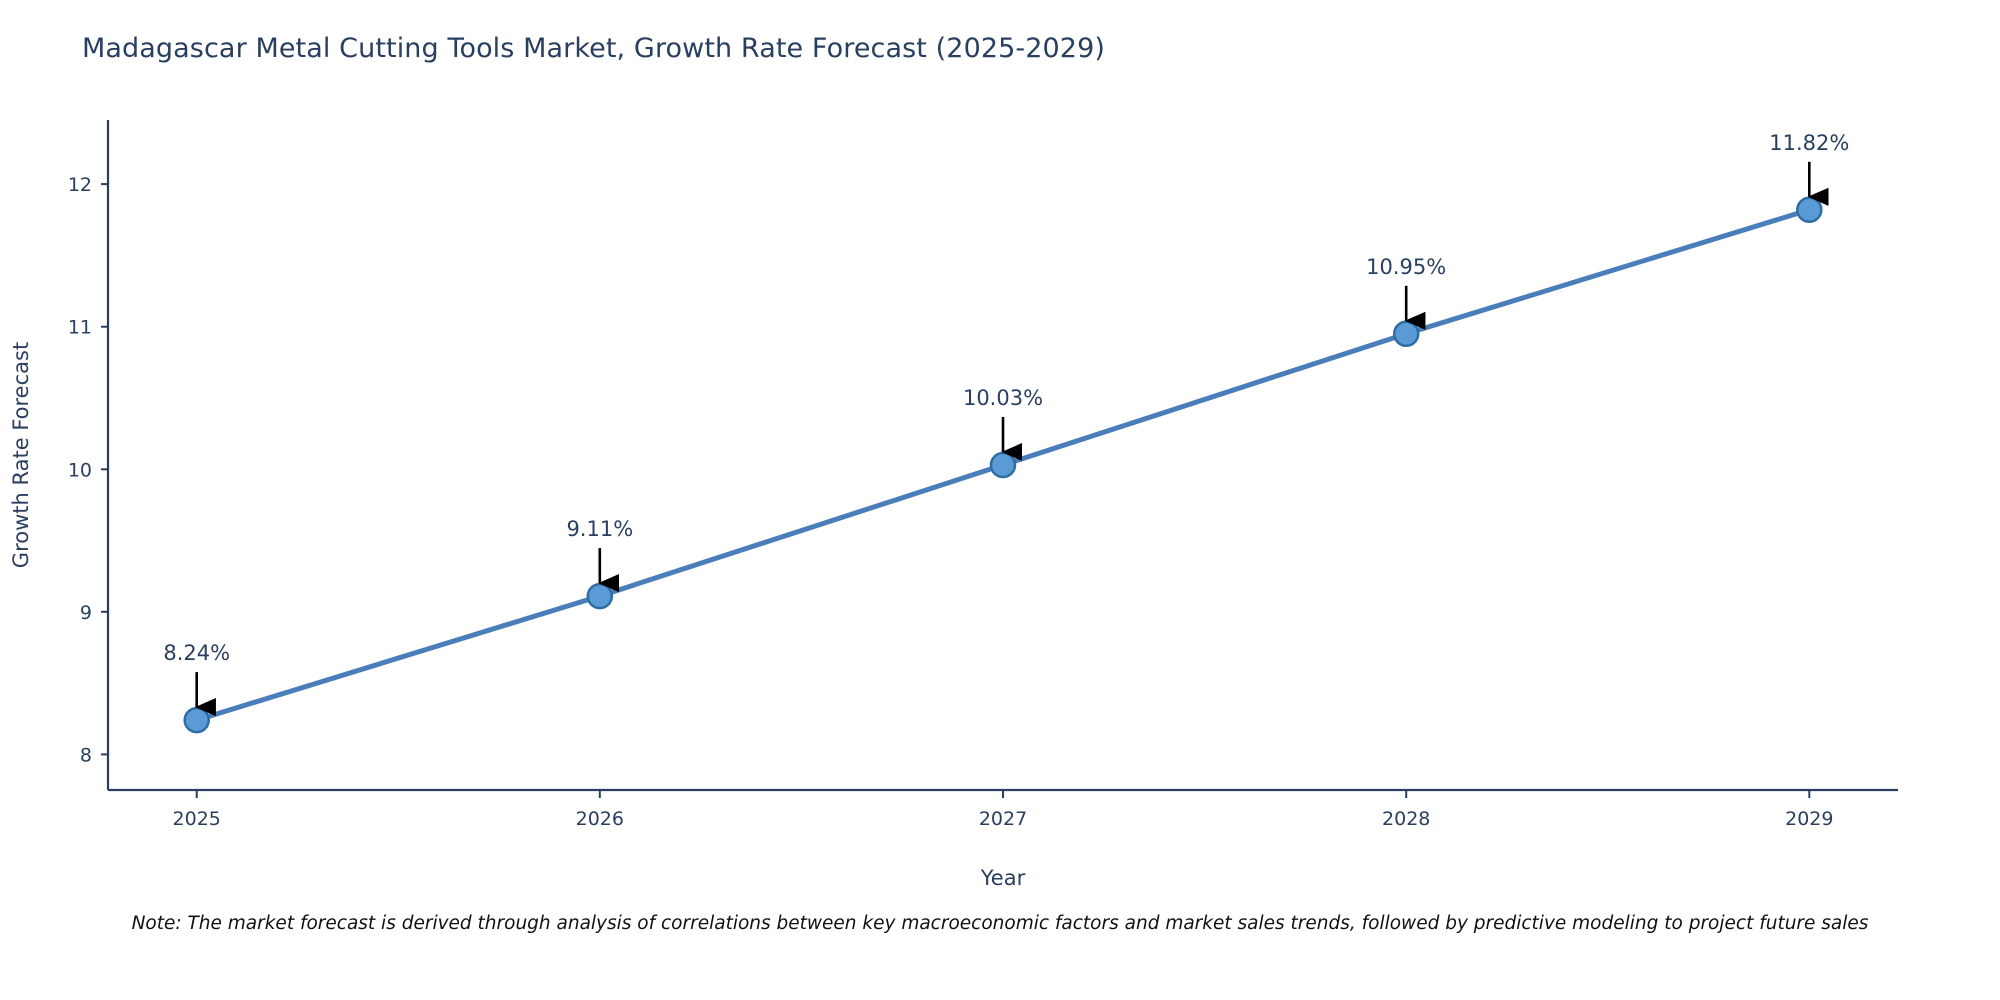 The image size is (2000, 1000). I want to click on data-point-2025, so click(196, 720).